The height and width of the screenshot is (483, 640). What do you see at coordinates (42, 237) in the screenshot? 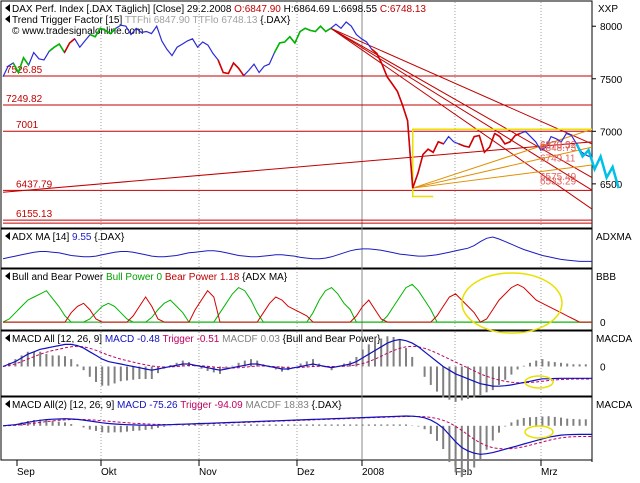
I see `adx-header-part-0: ADX MA [14]` at bounding box center [42, 237].